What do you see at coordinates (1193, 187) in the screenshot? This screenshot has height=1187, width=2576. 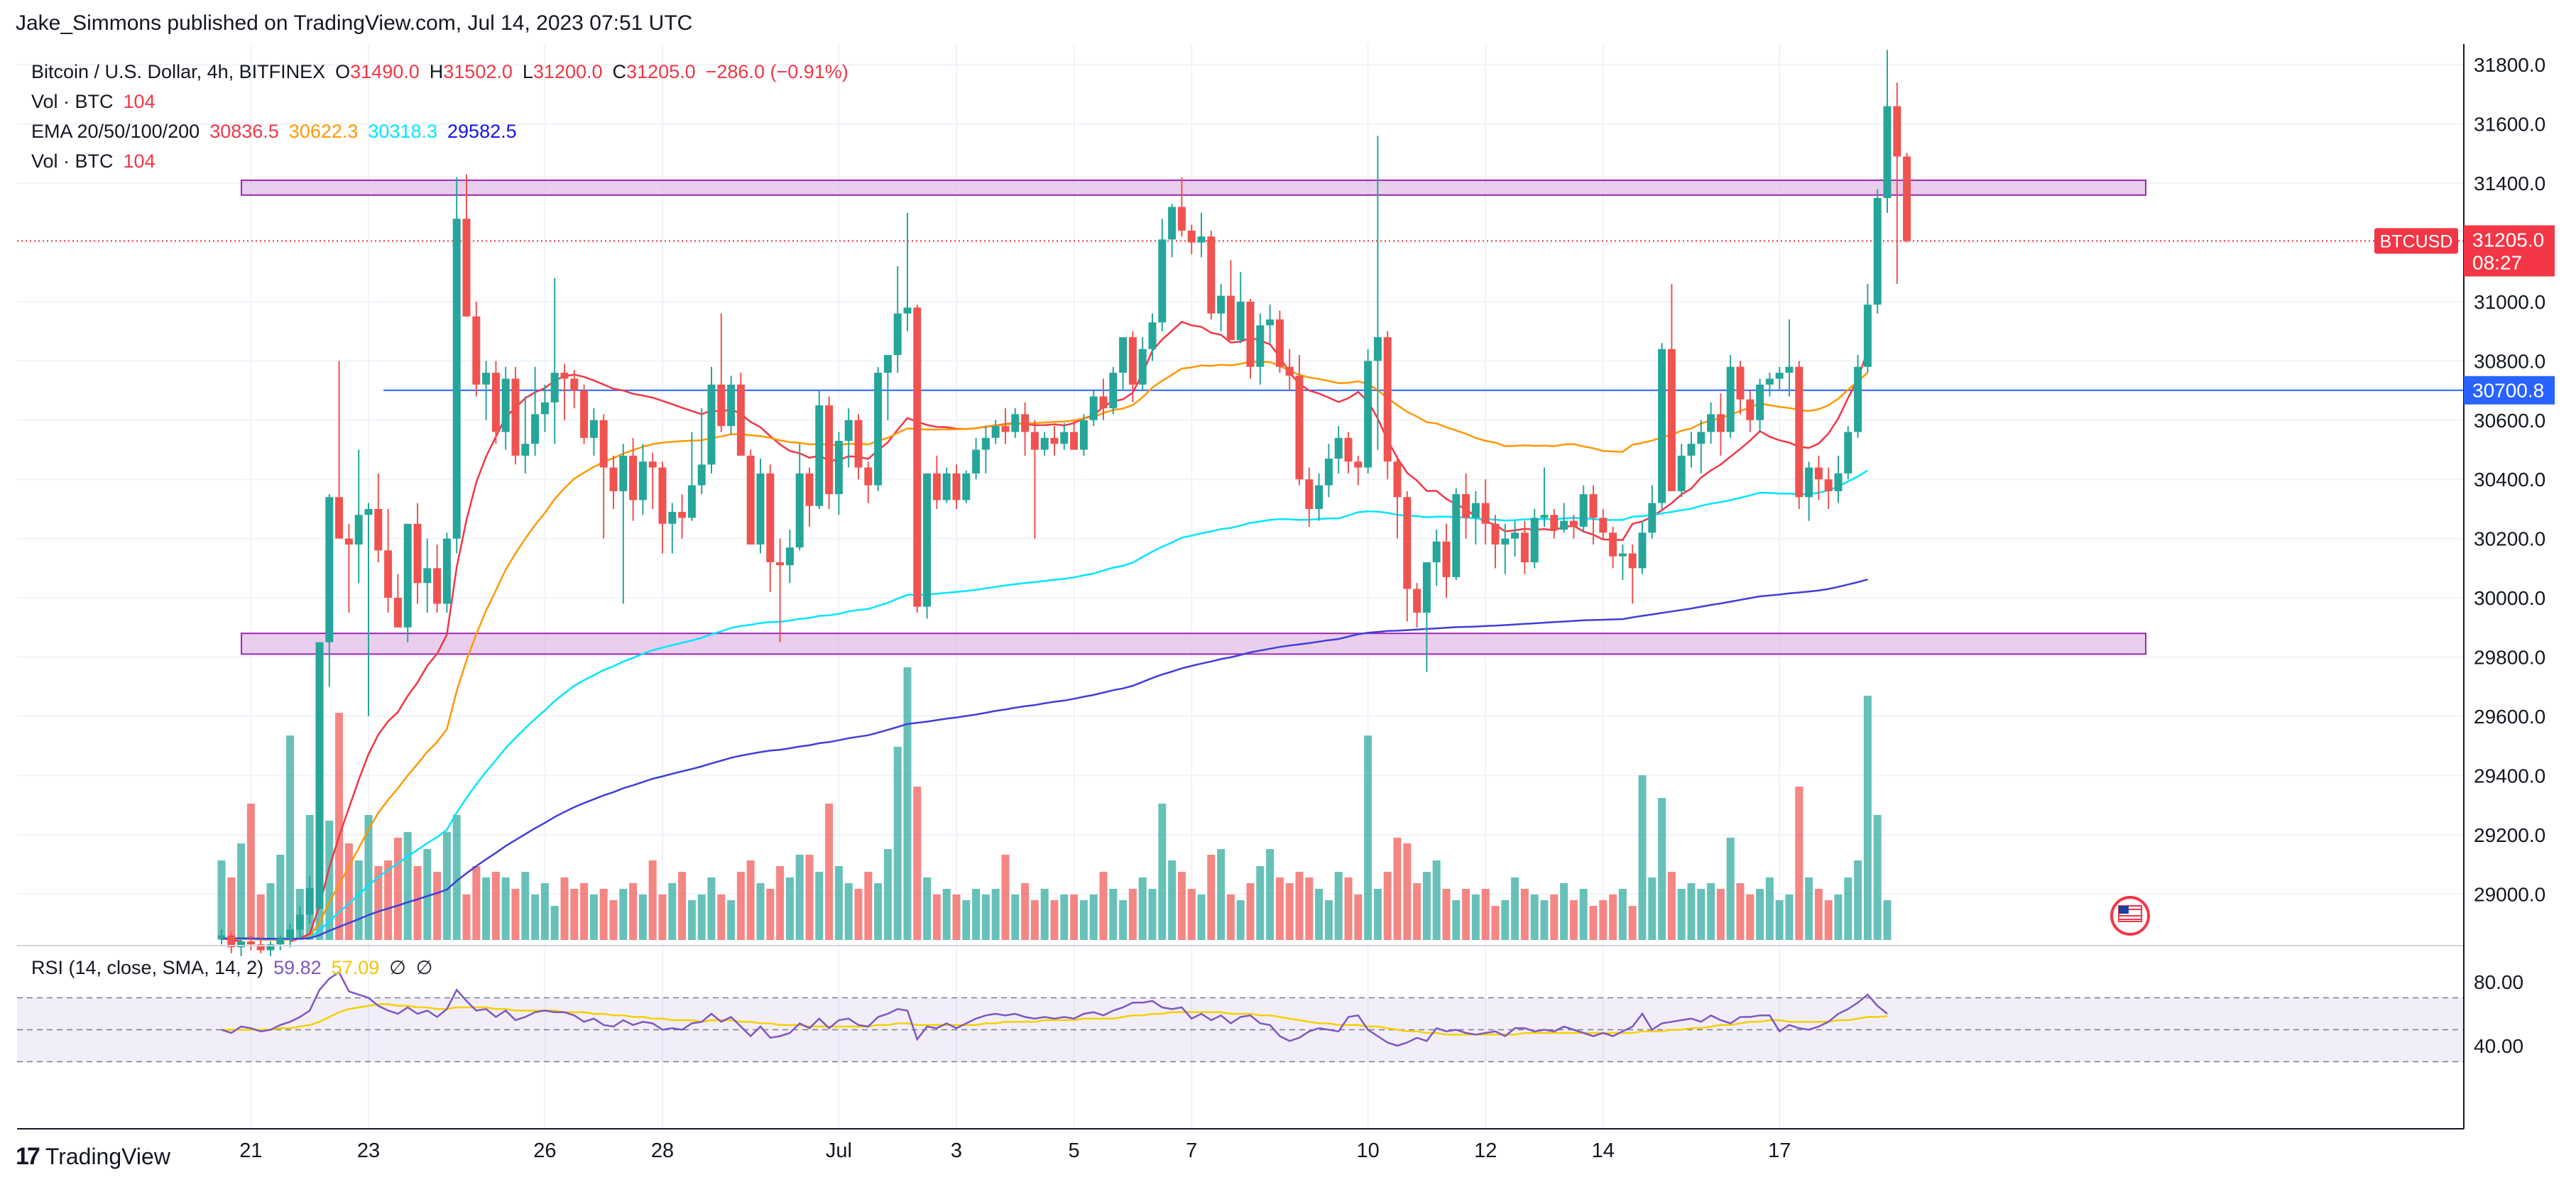 I see `zone-resistance` at bounding box center [1193, 187].